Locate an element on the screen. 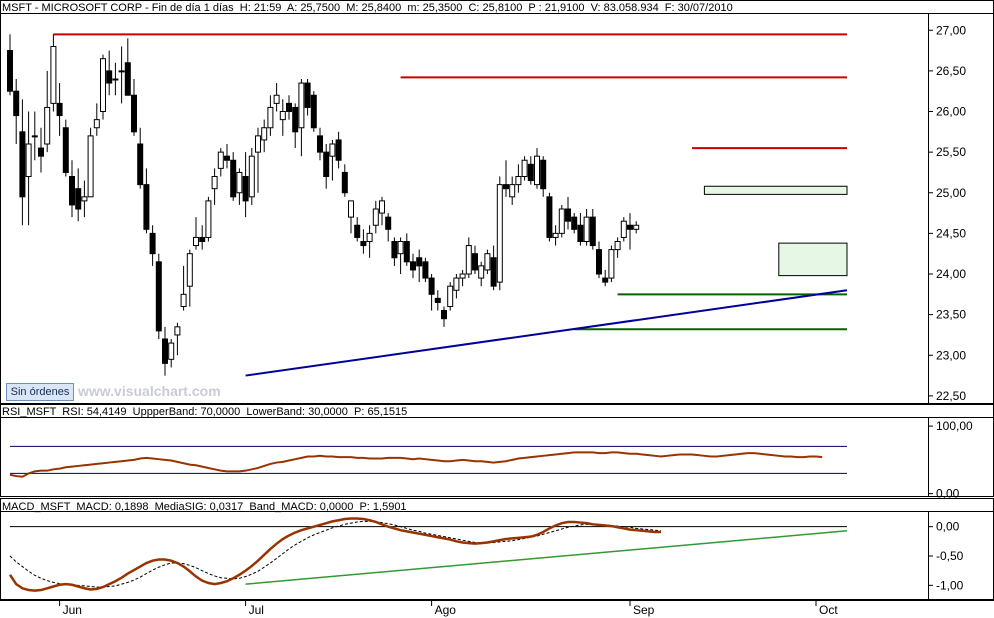 The image size is (994, 618). rsi-tick-label: 100,00 is located at coordinates (954, 426).